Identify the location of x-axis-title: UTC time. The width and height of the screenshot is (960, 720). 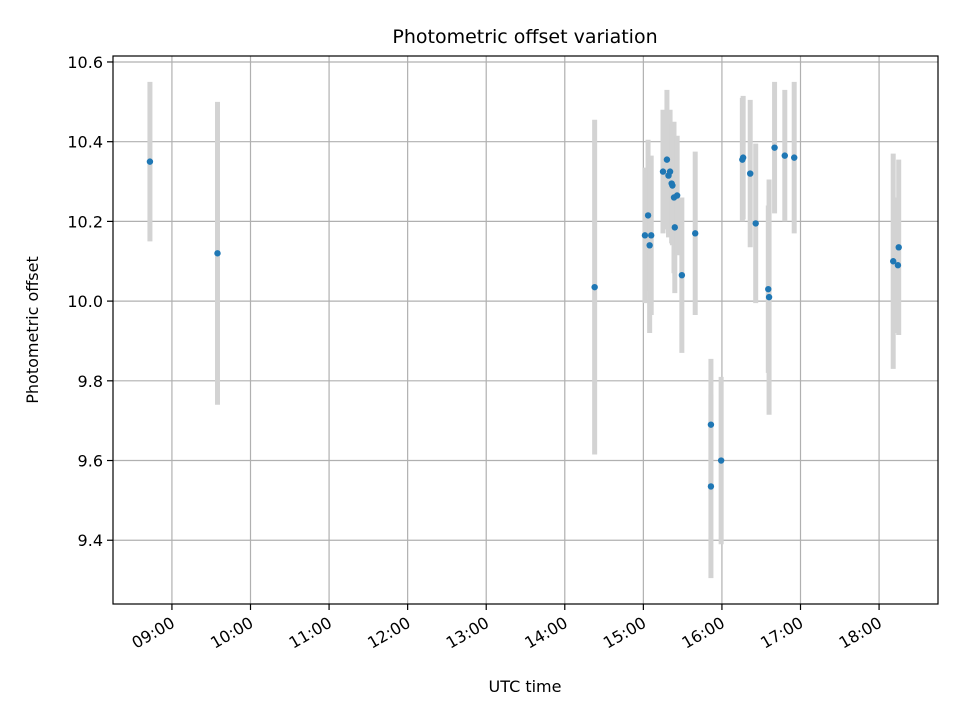
(525, 686).